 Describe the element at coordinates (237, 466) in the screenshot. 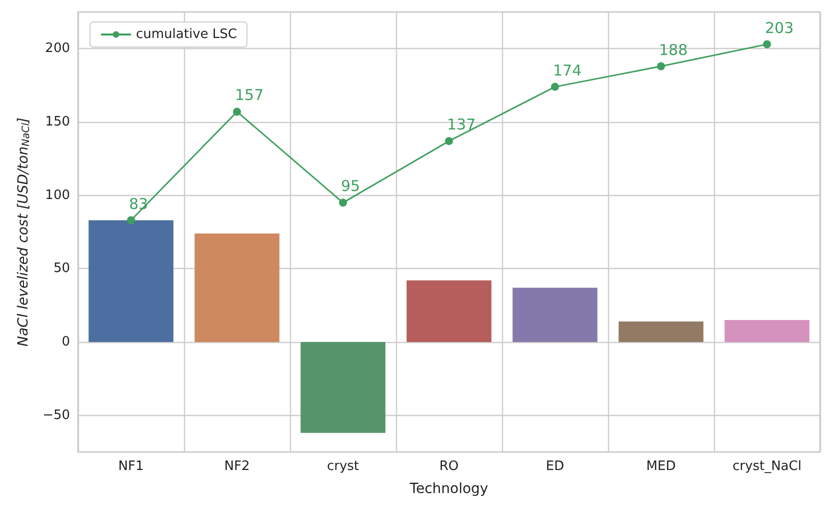

I see `x-tick-label: NF2` at that location.